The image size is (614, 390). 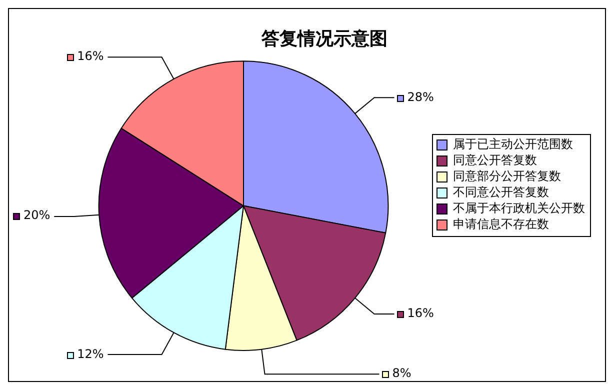 What do you see at coordinates (36, 216) in the screenshot?
I see `data-label: 20%` at bounding box center [36, 216].